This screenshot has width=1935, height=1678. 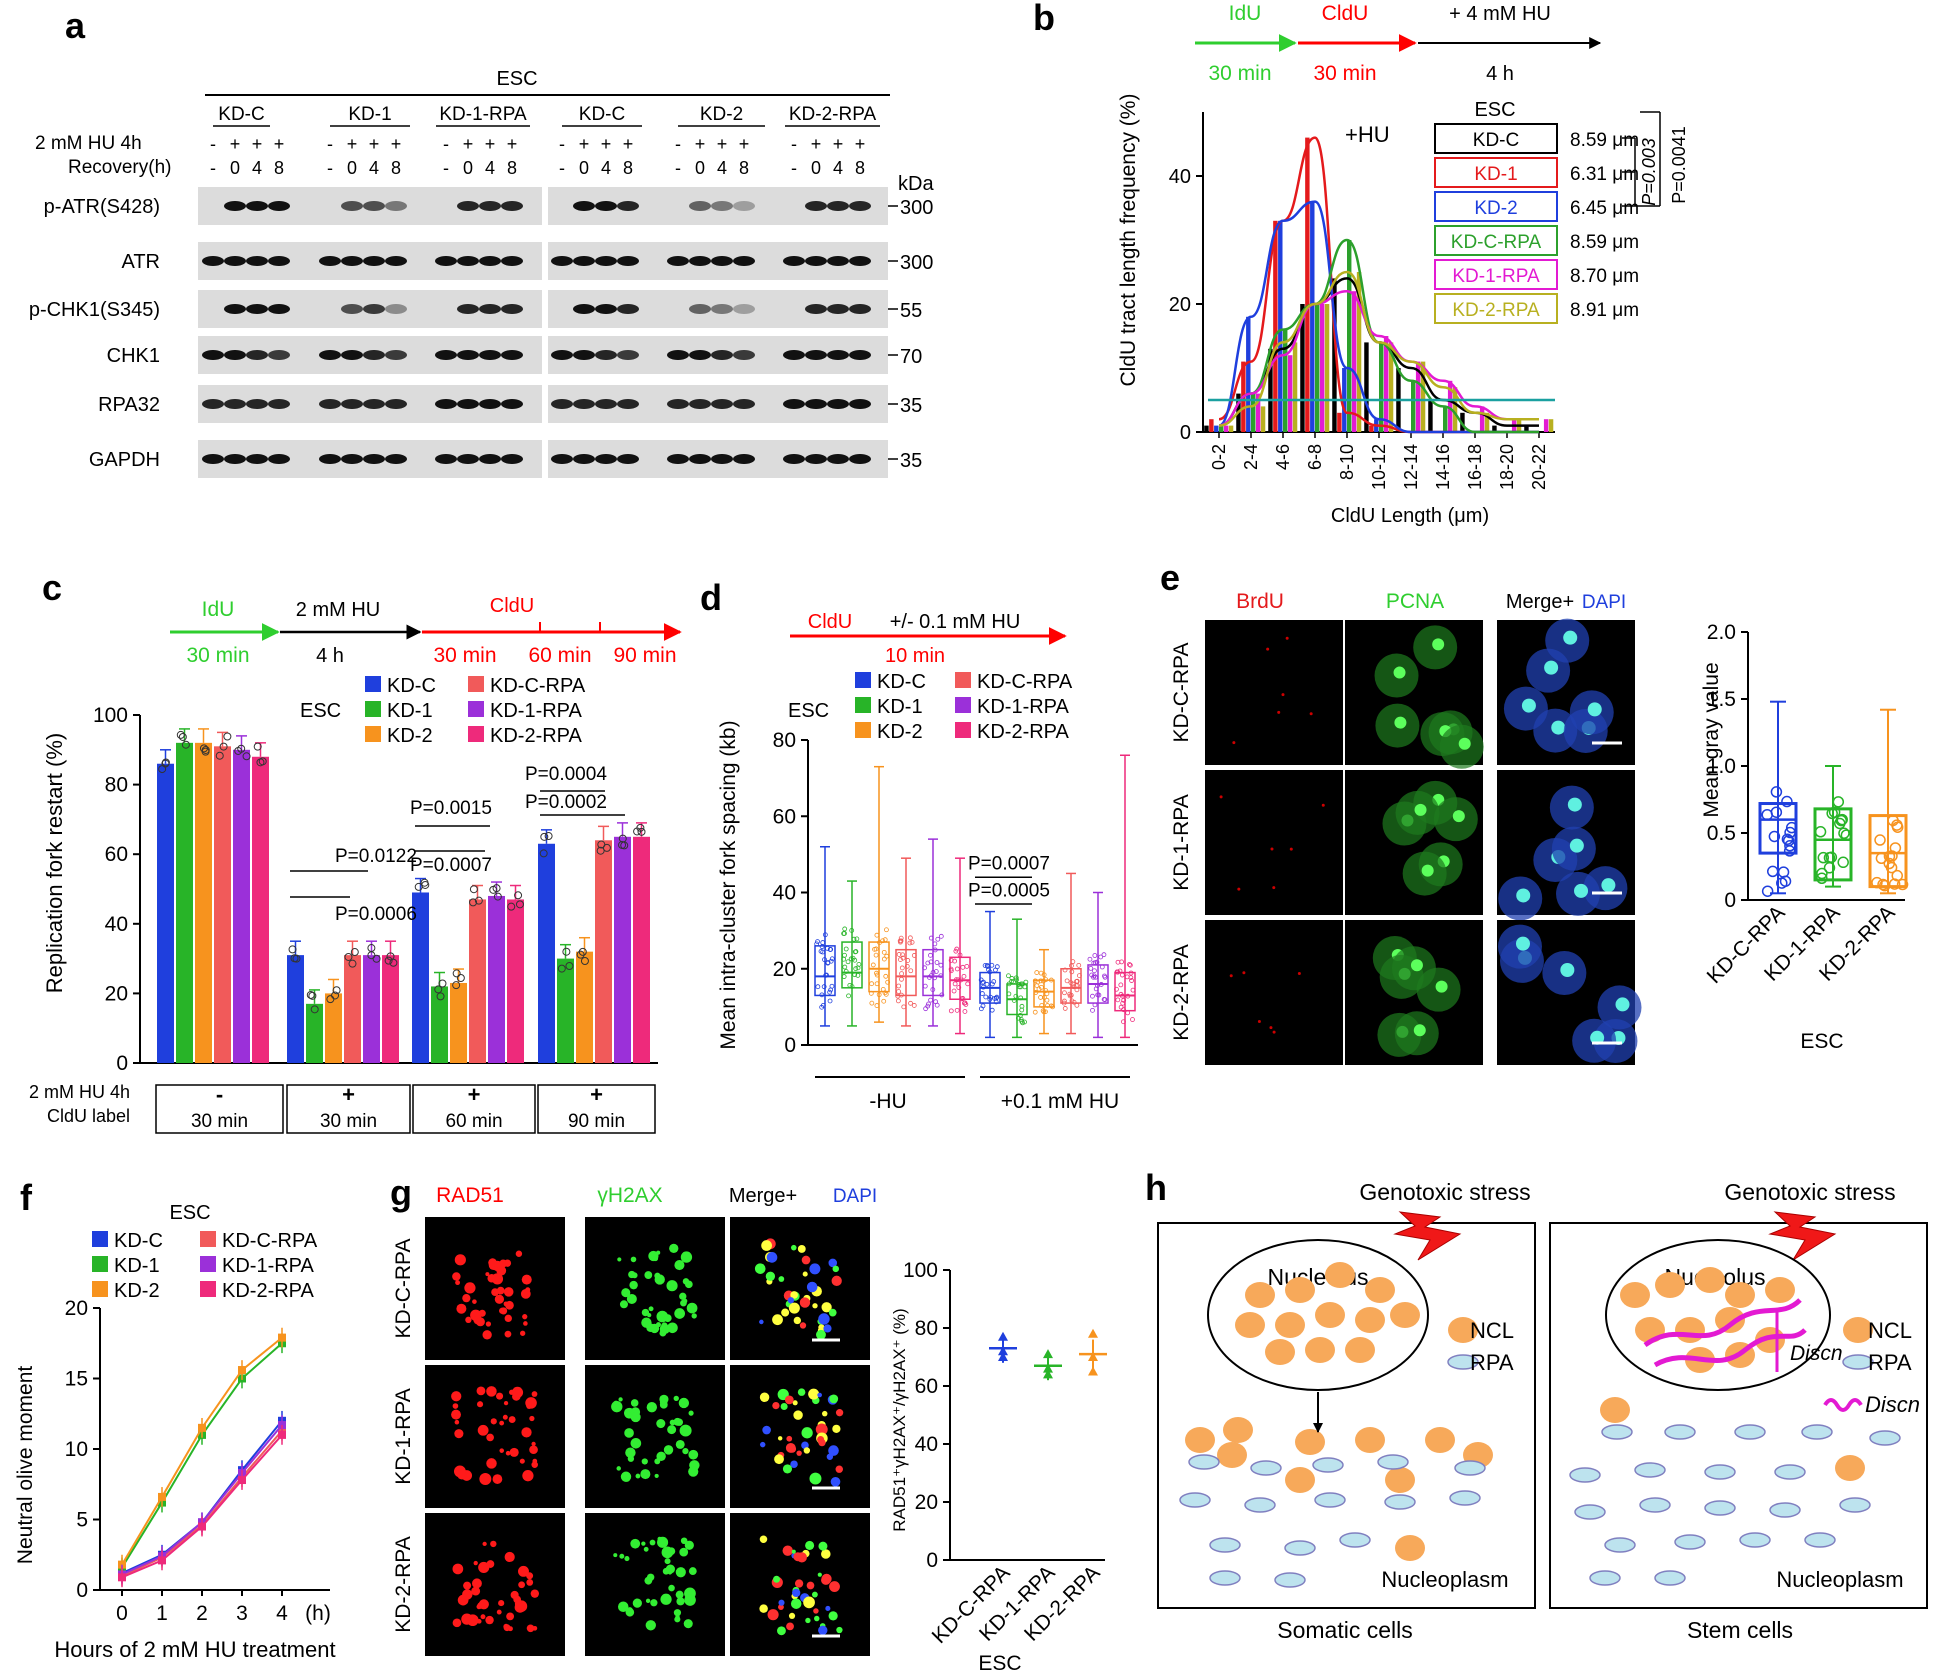 I want to click on c-legend-swatch, so click(x=476, y=734).